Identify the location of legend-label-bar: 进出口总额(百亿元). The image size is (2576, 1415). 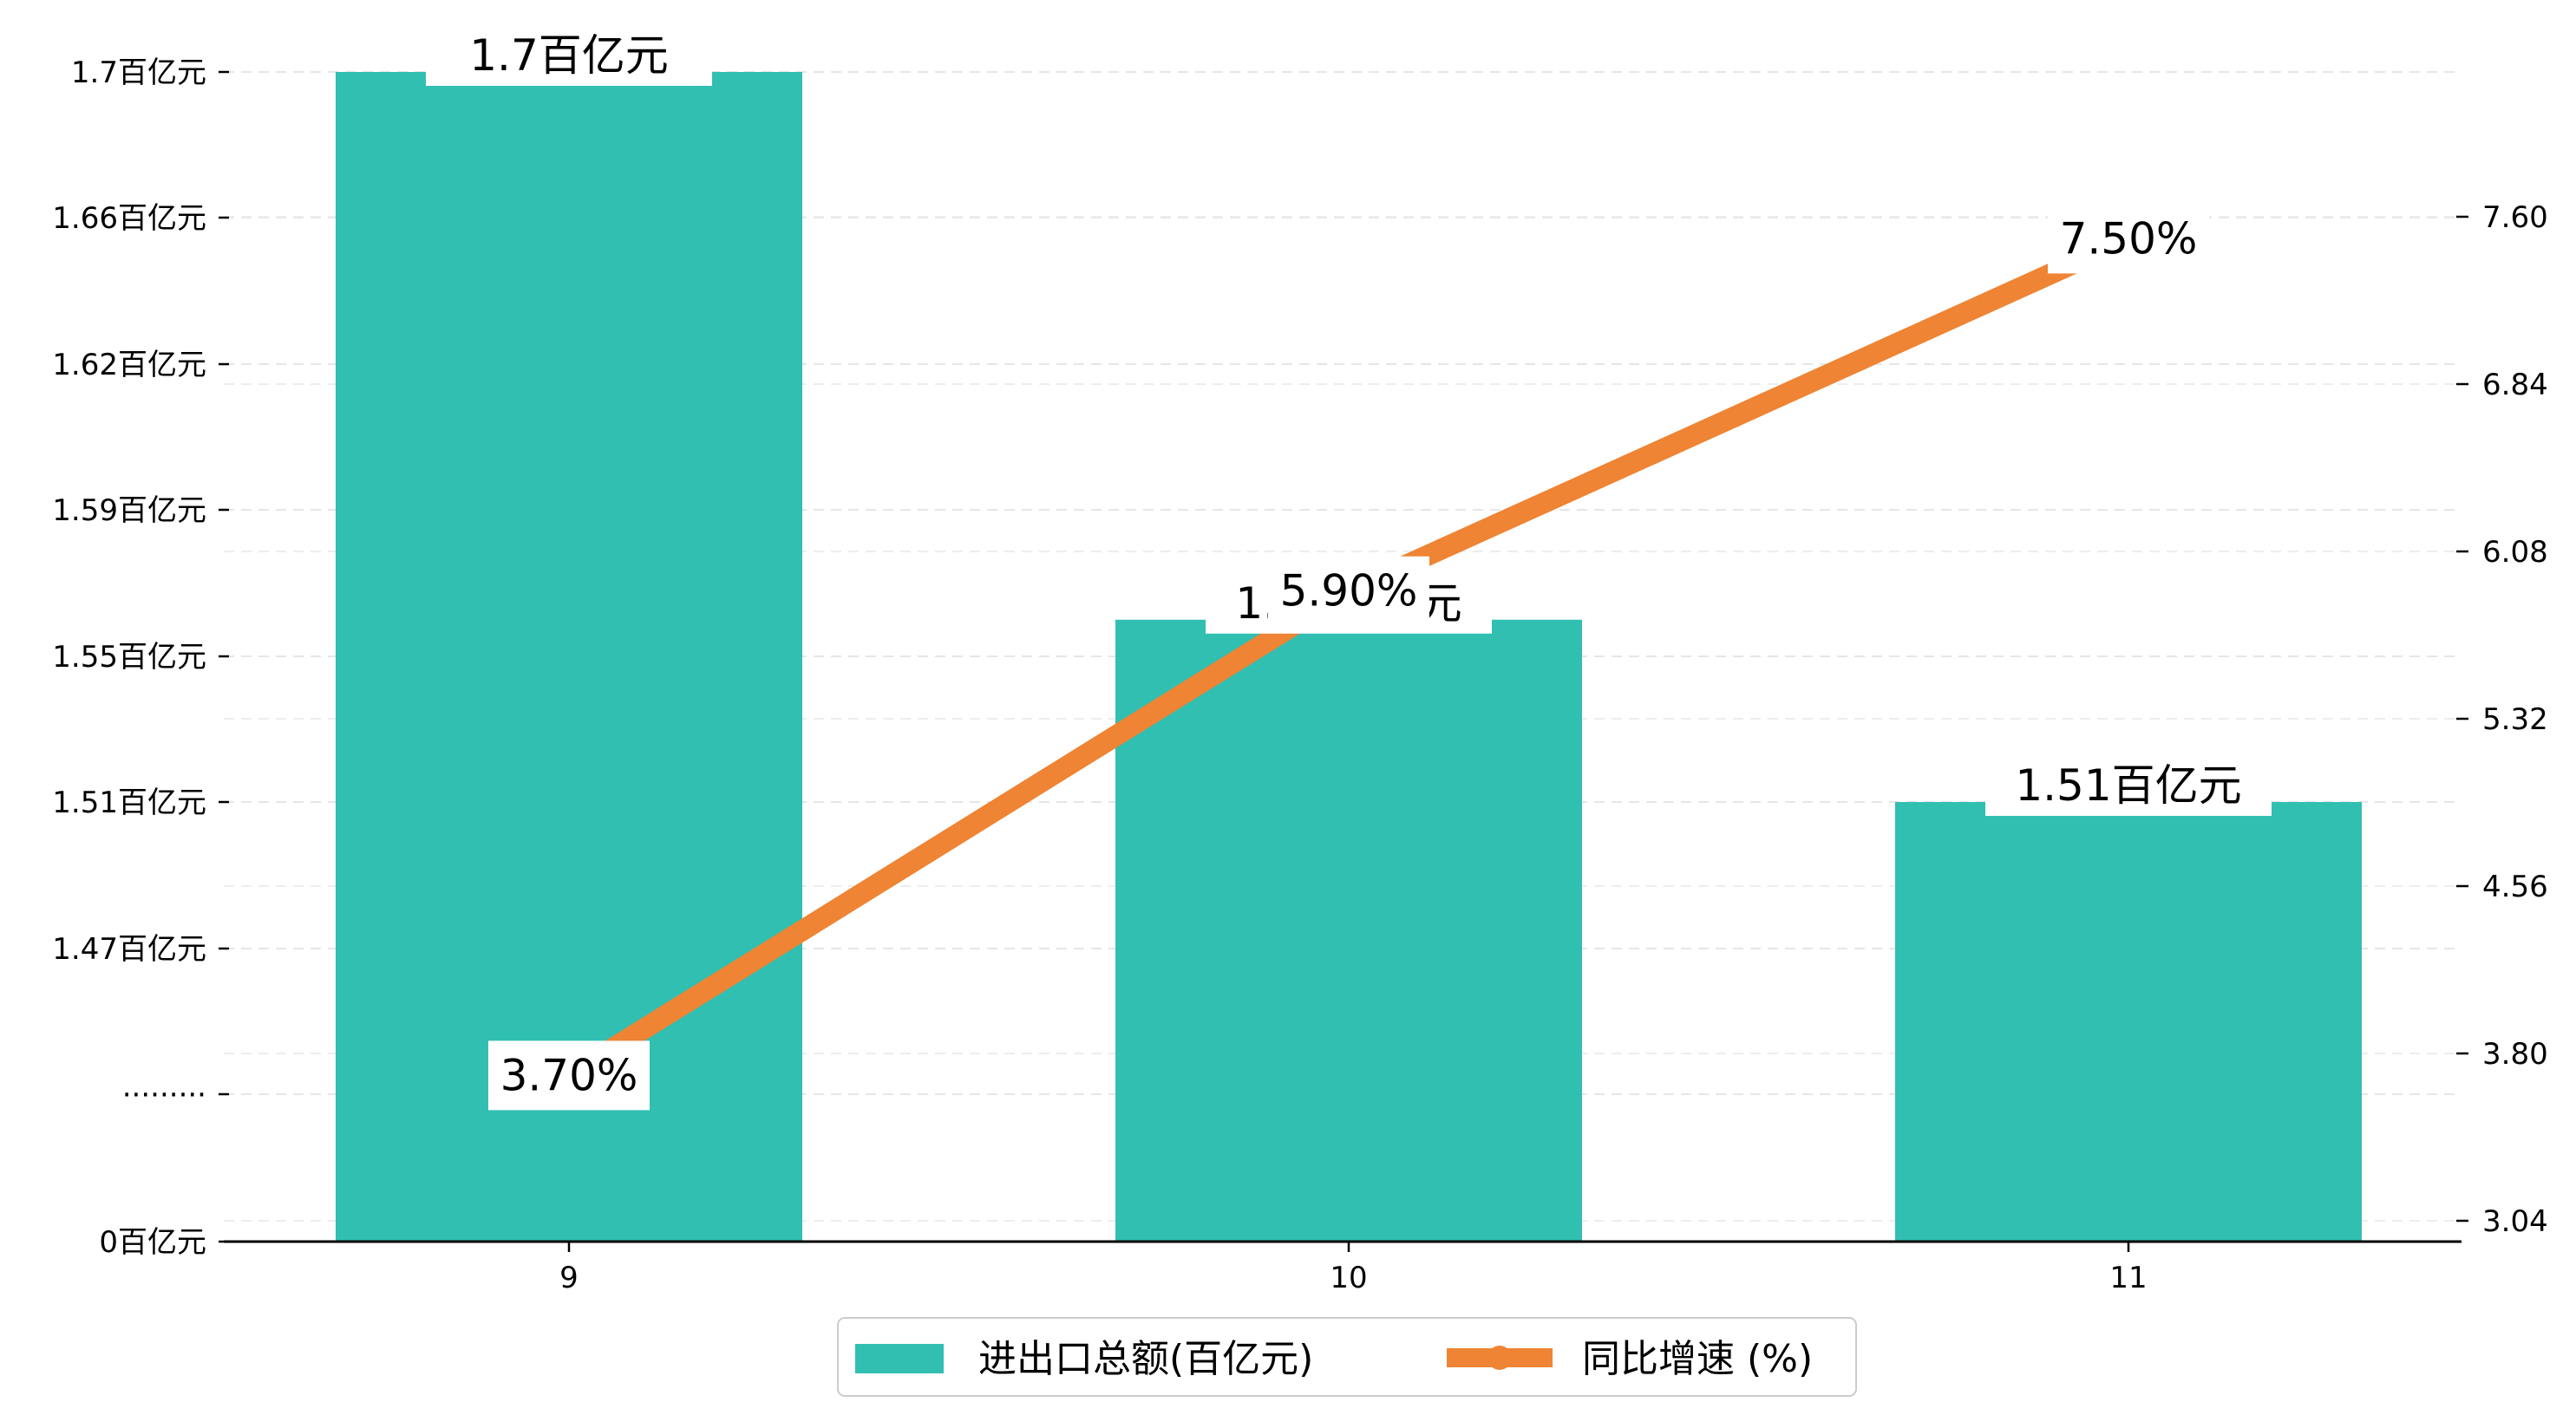
(1145, 1359).